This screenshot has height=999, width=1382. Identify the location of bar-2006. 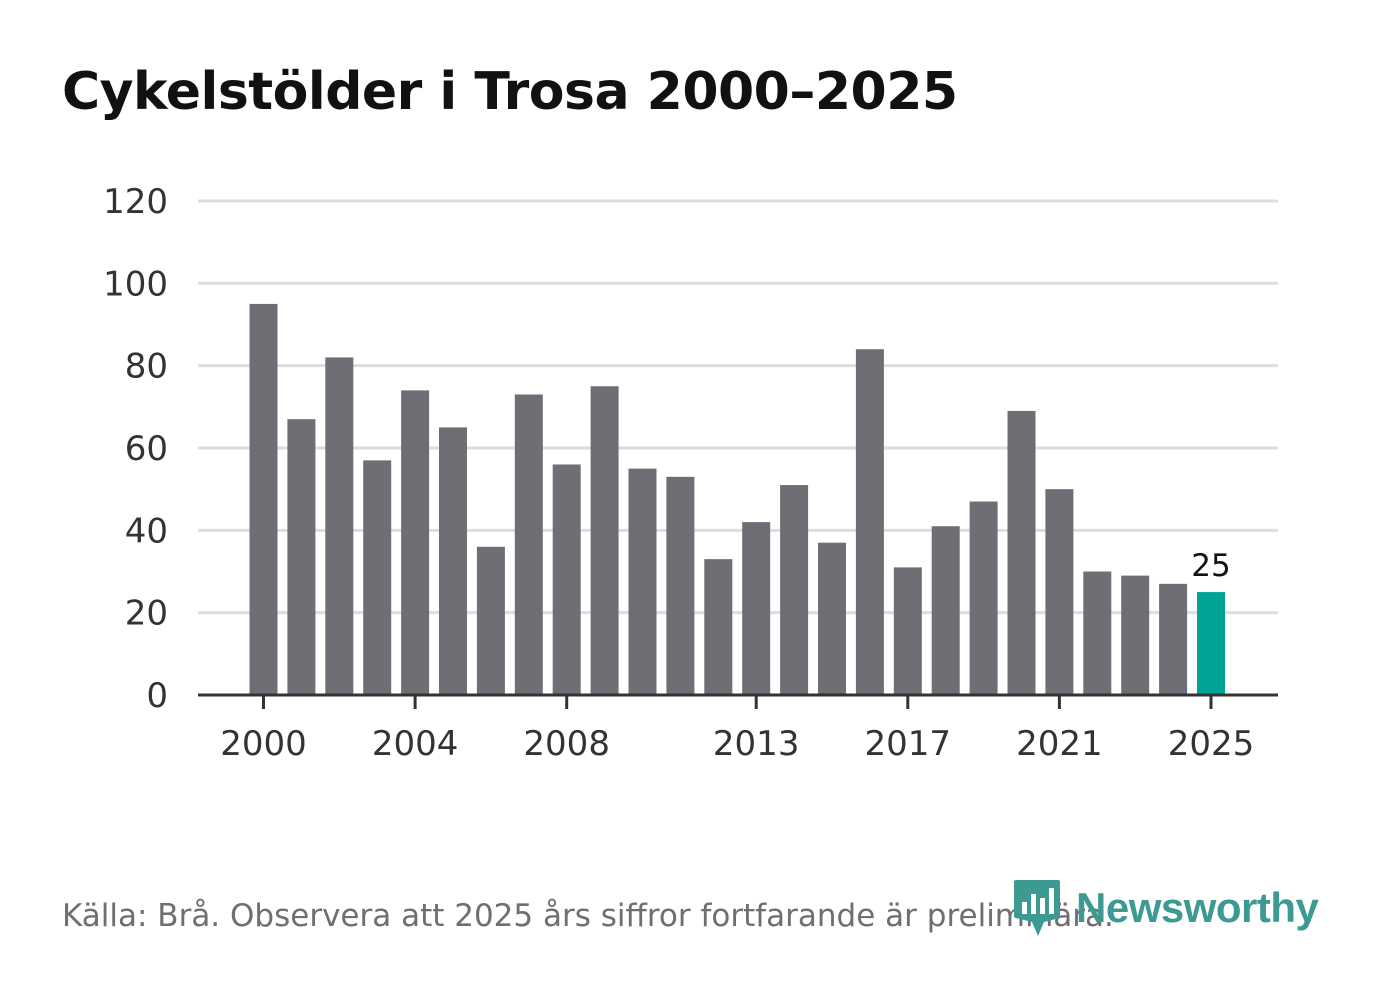
(490, 620).